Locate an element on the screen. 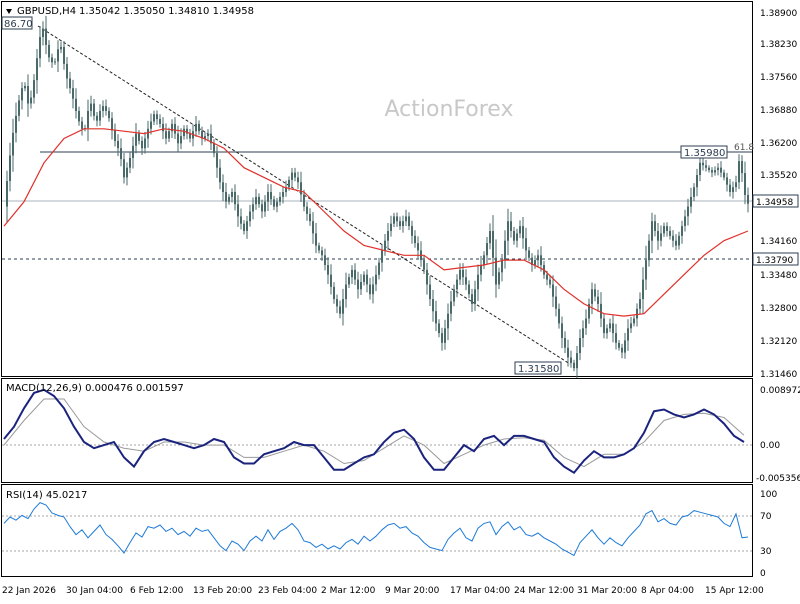  price-tick: 1.37560 is located at coordinates (778, 78).